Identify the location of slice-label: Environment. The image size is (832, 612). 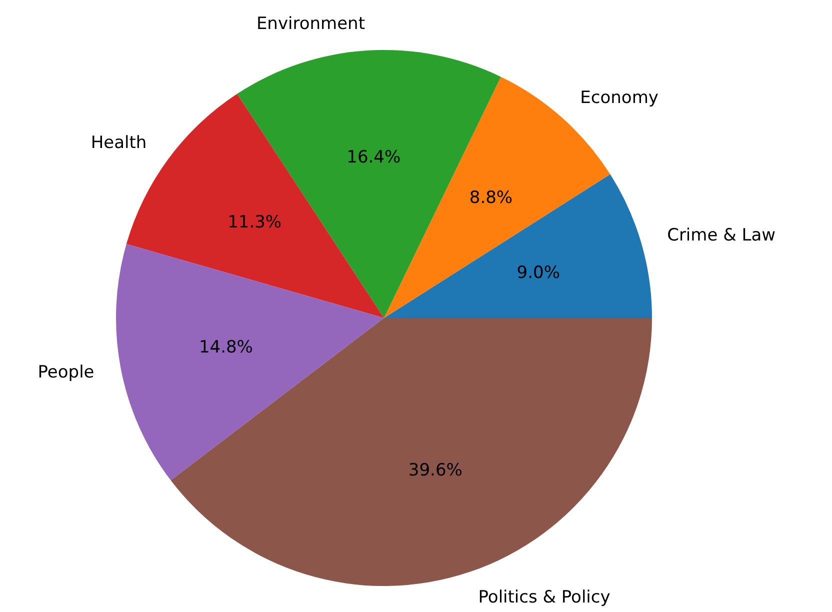
(311, 24).